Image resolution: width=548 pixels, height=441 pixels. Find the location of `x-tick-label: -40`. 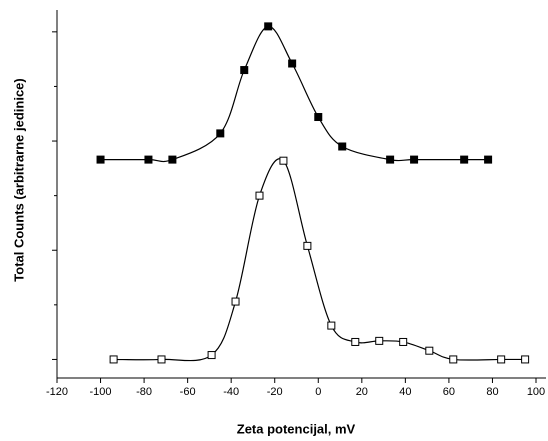

x-tick-label: -40 is located at coordinates (231, 392).